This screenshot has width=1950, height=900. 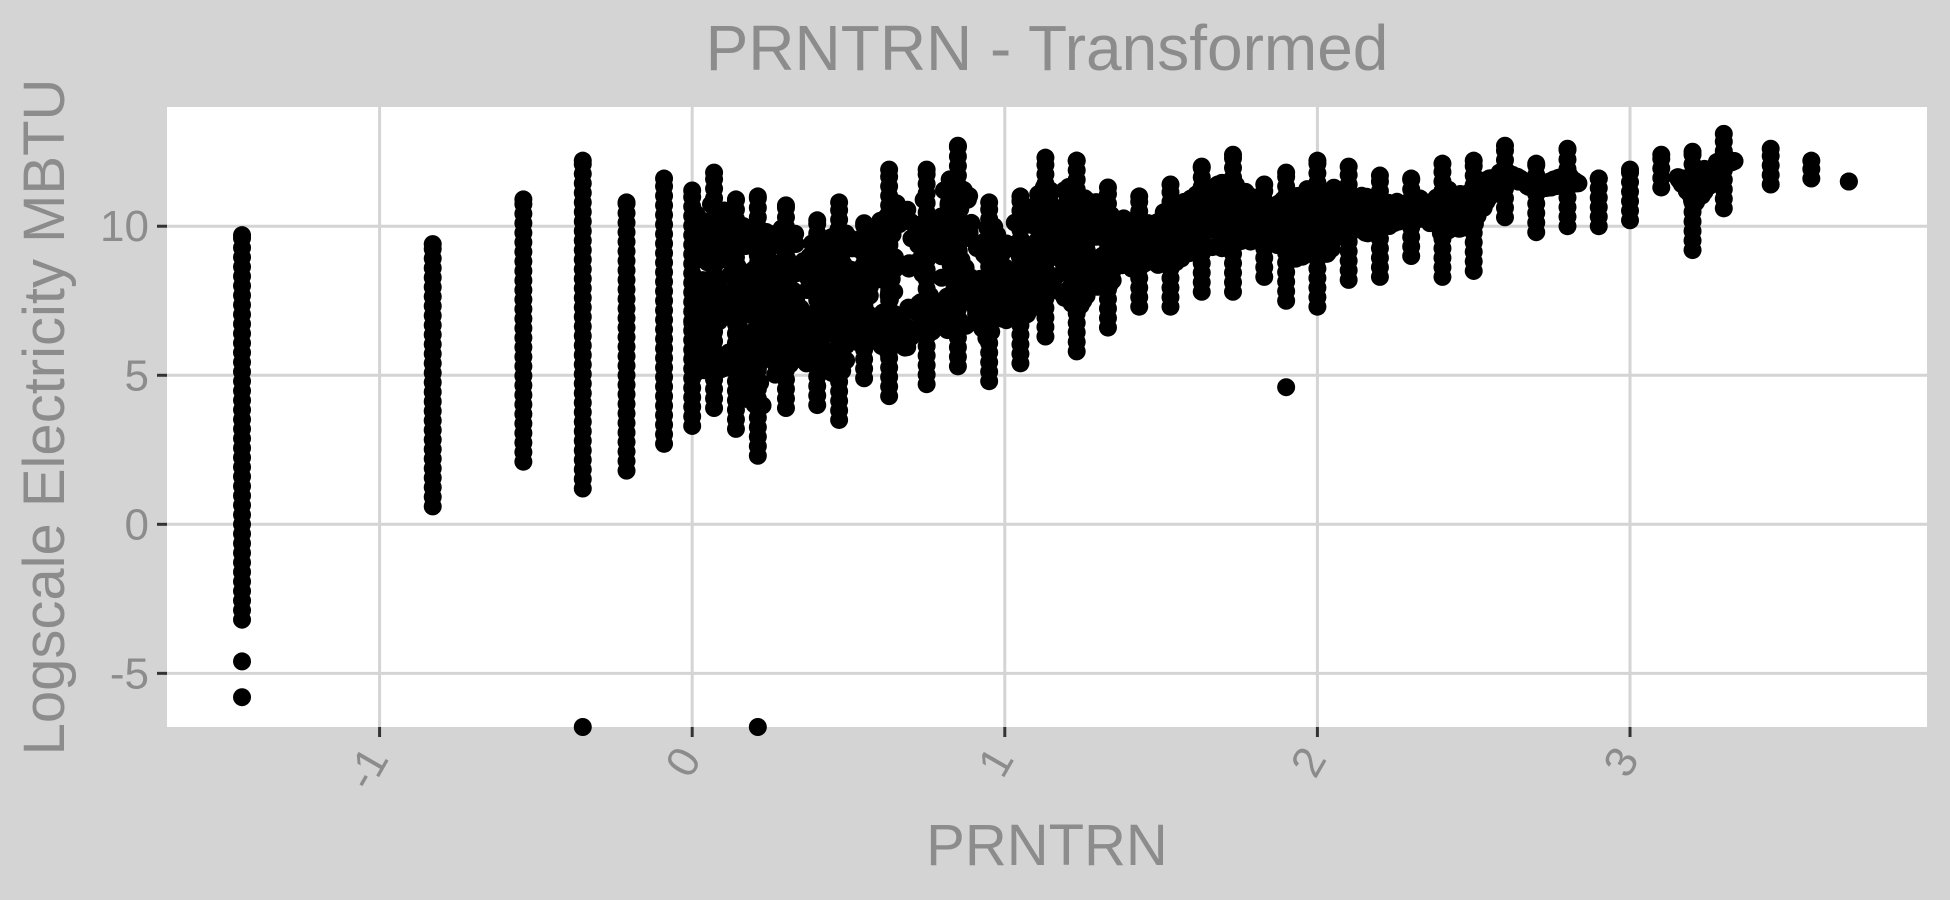 I want to click on y-tick-label: 0, so click(x=137, y=524).